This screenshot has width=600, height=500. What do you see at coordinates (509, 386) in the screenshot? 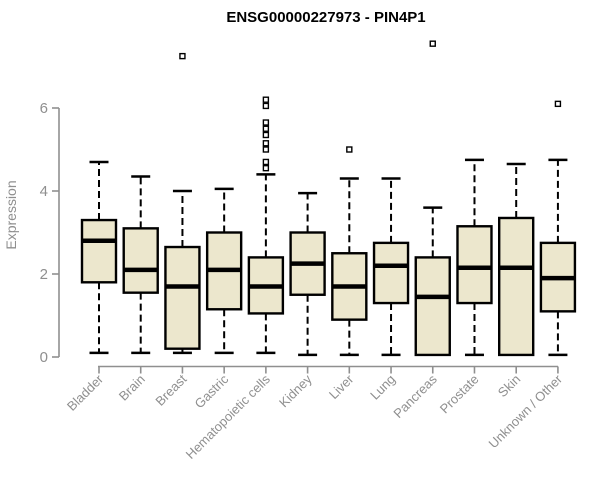
I see `x-category-label-skin: Skin` at bounding box center [509, 386].